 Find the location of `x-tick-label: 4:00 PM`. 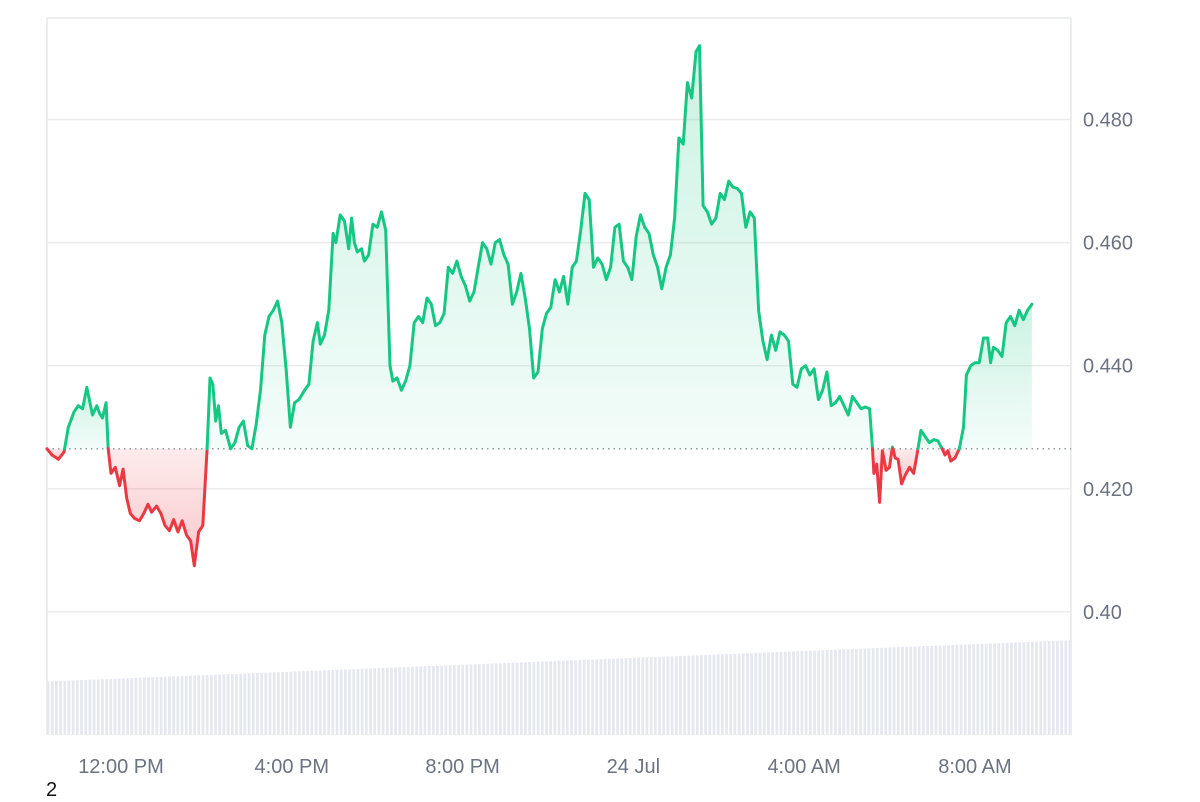

x-tick-label: 4:00 PM is located at coordinates (292, 767).